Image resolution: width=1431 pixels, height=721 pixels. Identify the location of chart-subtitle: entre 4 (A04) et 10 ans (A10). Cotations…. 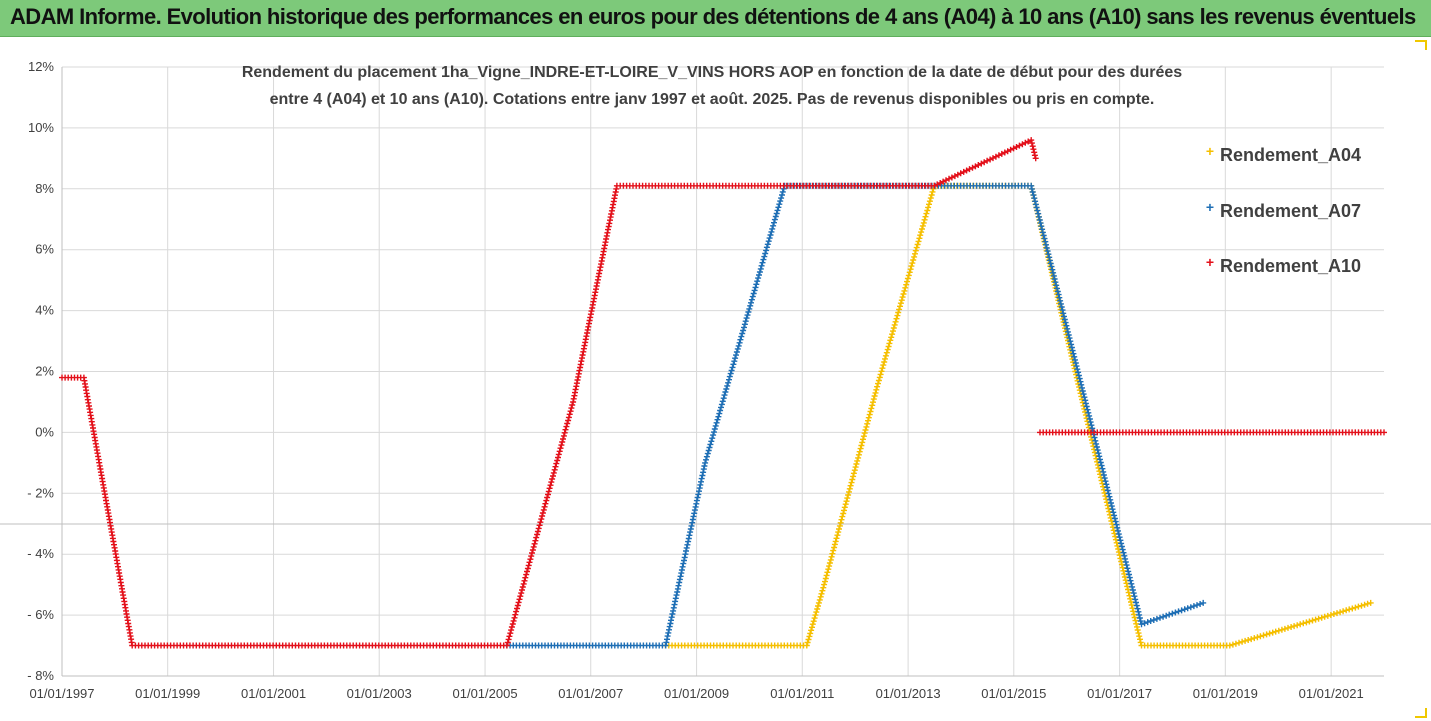
(712, 99).